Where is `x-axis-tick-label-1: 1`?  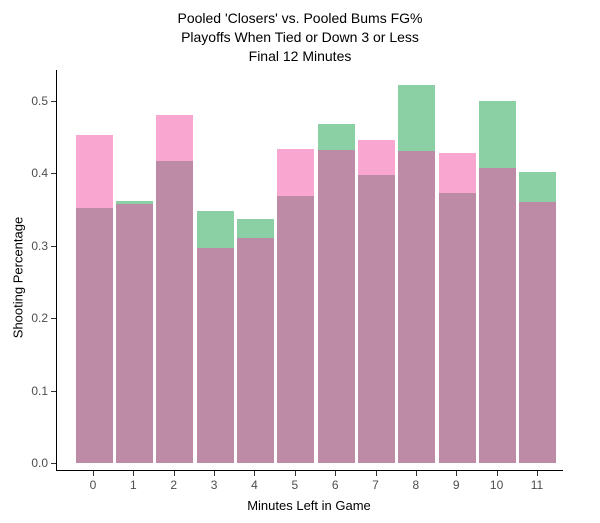 x-axis-tick-label-1: 1 is located at coordinates (133, 485).